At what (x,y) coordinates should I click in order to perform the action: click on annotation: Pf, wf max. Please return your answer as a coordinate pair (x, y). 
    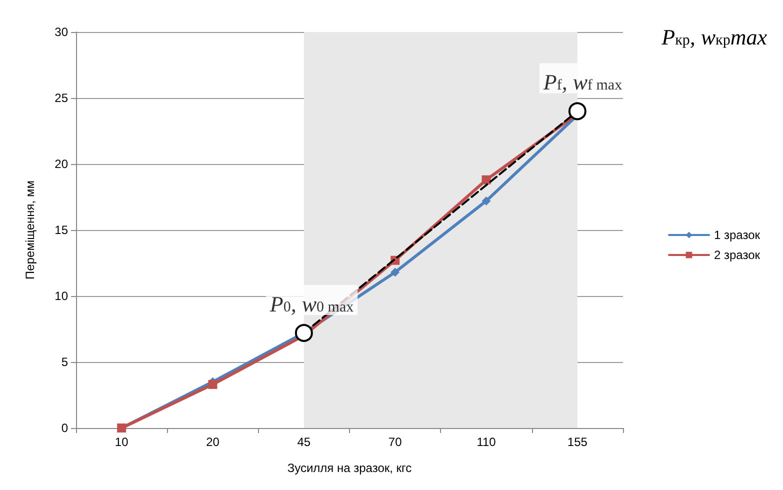
    Looking at the image, I should click on (582, 82).